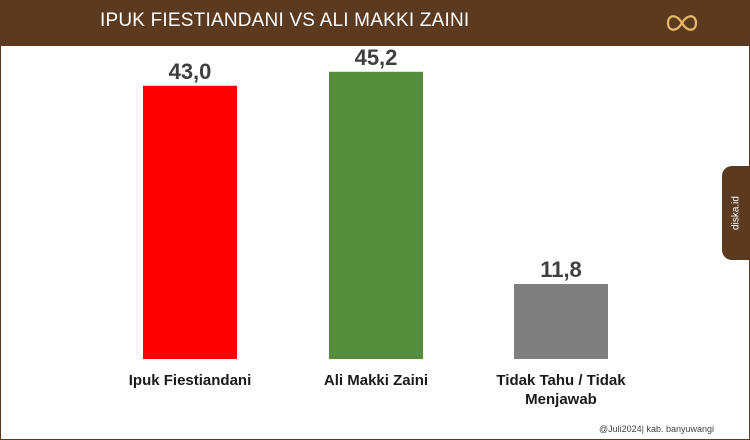 Image resolution: width=750 pixels, height=440 pixels. Describe the element at coordinates (376, 380) in the screenshot. I see `category-label-1-0: Ali Makki Zaini` at that location.